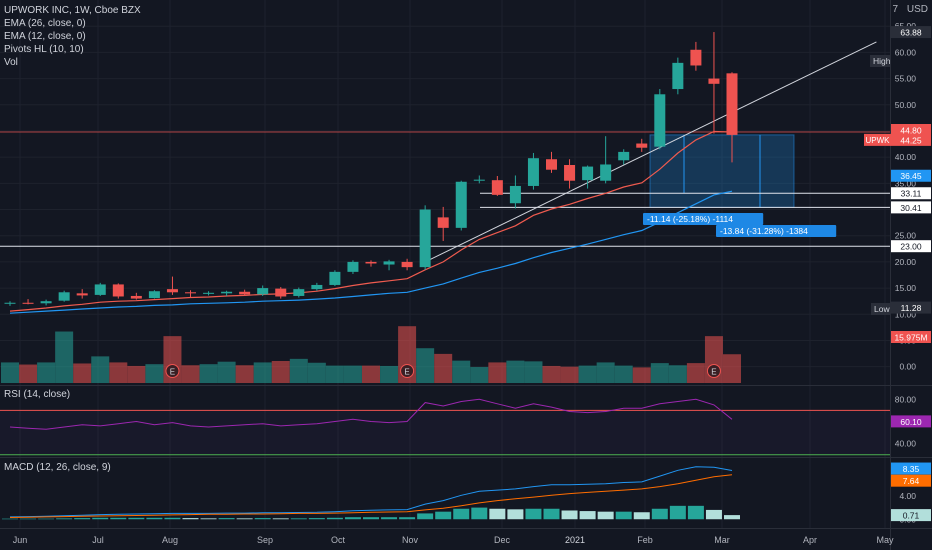 The height and width of the screenshot is (550, 932). I want to click on high-label: High, so click(882, 61).